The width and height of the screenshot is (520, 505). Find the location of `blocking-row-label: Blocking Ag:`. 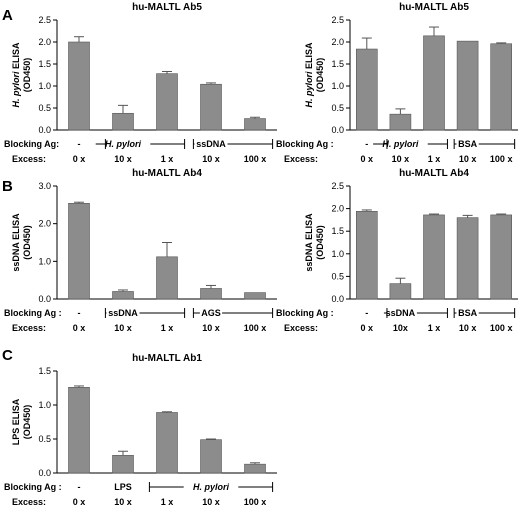

blocking-row-label: Blocking Ag: is located at coordinates (31, 144).